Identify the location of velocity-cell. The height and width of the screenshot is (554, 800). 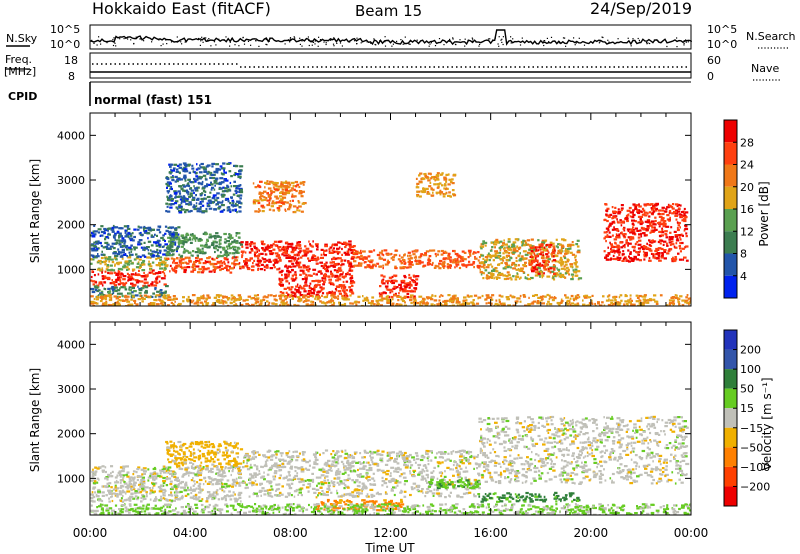
(131, 490).